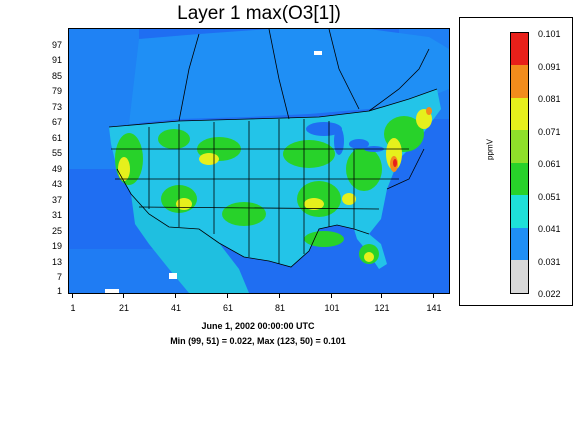 The image size is (577, 433). I want to click on legend-value-label: 0.022, so click(549, 294).